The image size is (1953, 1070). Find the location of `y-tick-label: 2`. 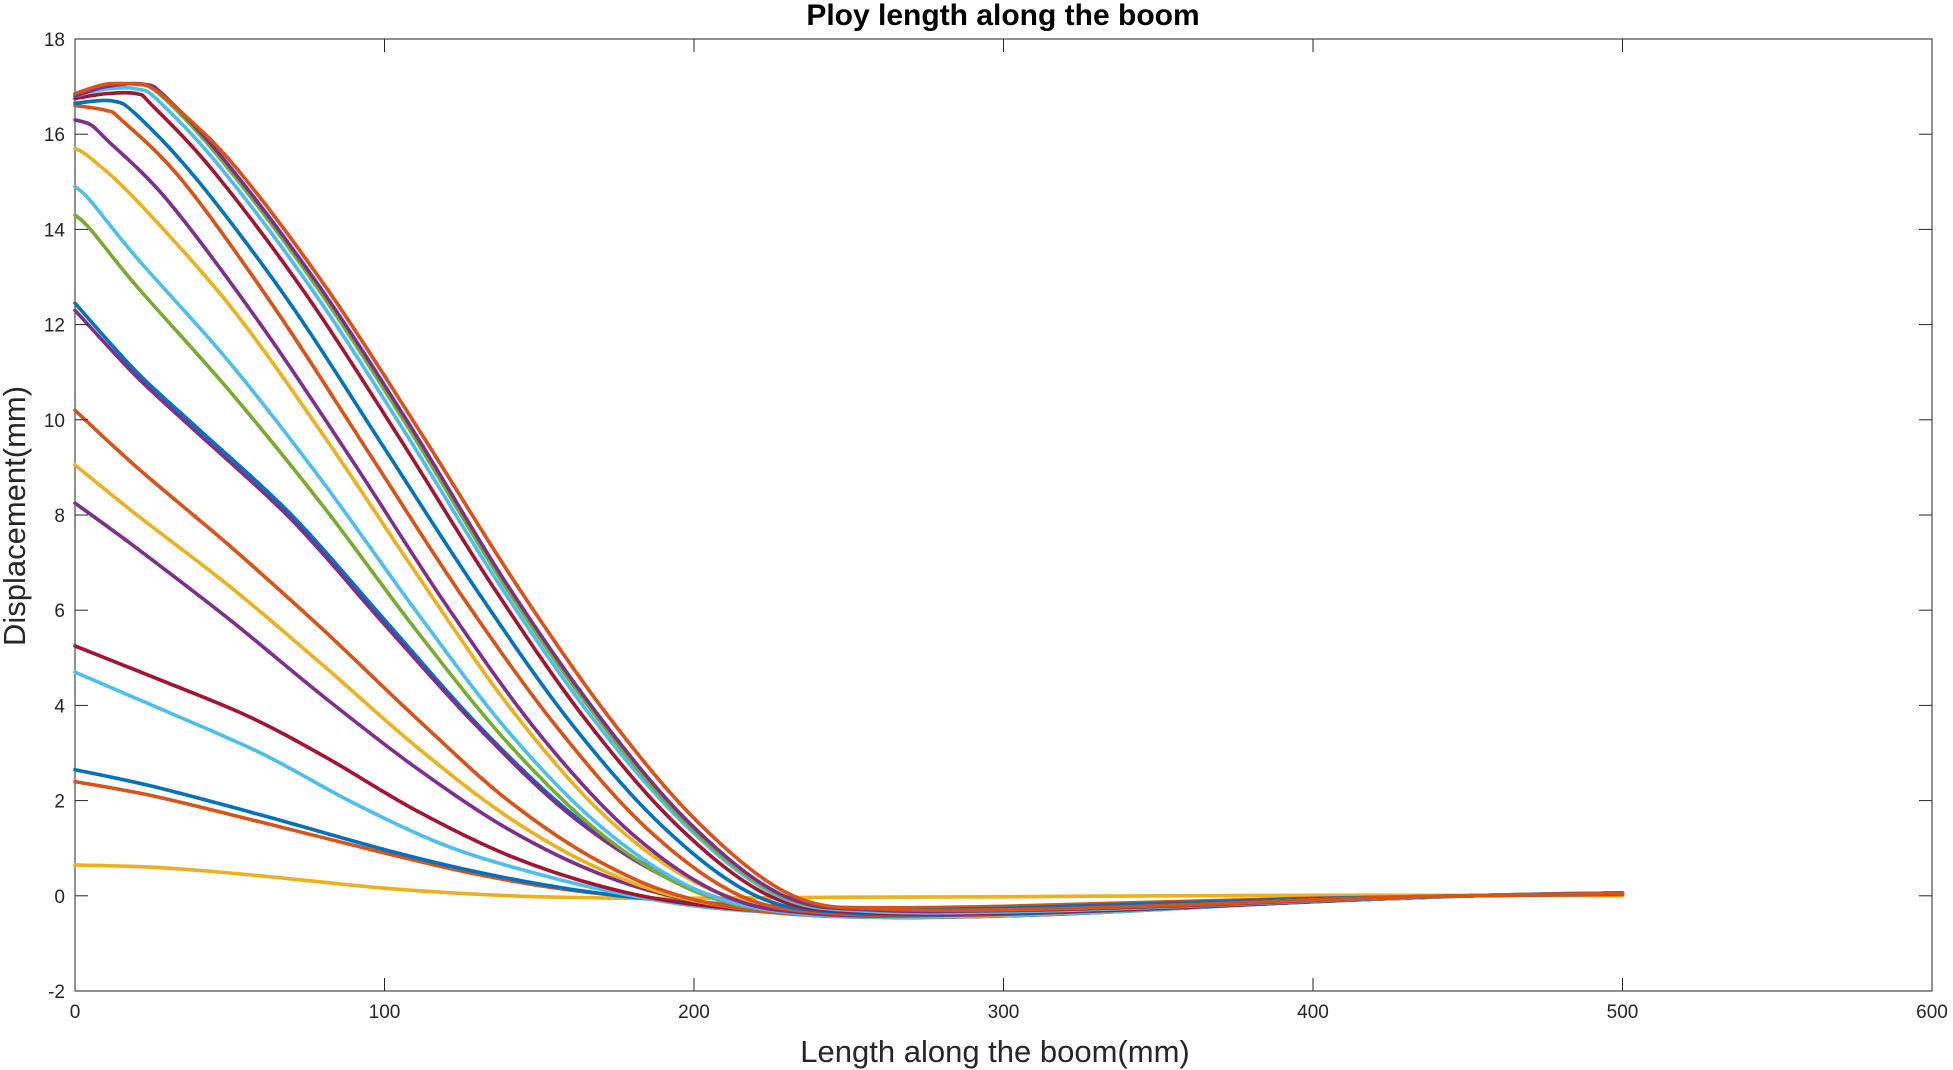

y-tick-label: 2 is located at coordinates (59, 802).